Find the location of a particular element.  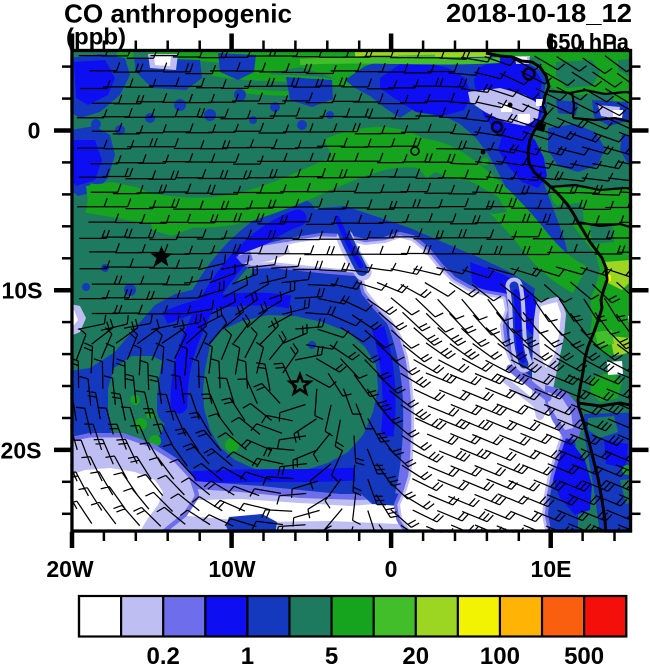

svg-text: 10S is located at coordinates (22, 291).